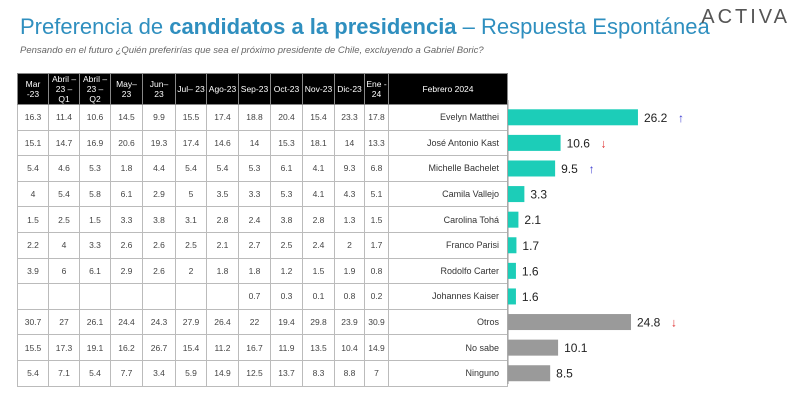 The image size is (800, 418). Describe the element at coordinates (448, 296) in the screenshot. I see `row-label: Johannes Kaiser` at that location.